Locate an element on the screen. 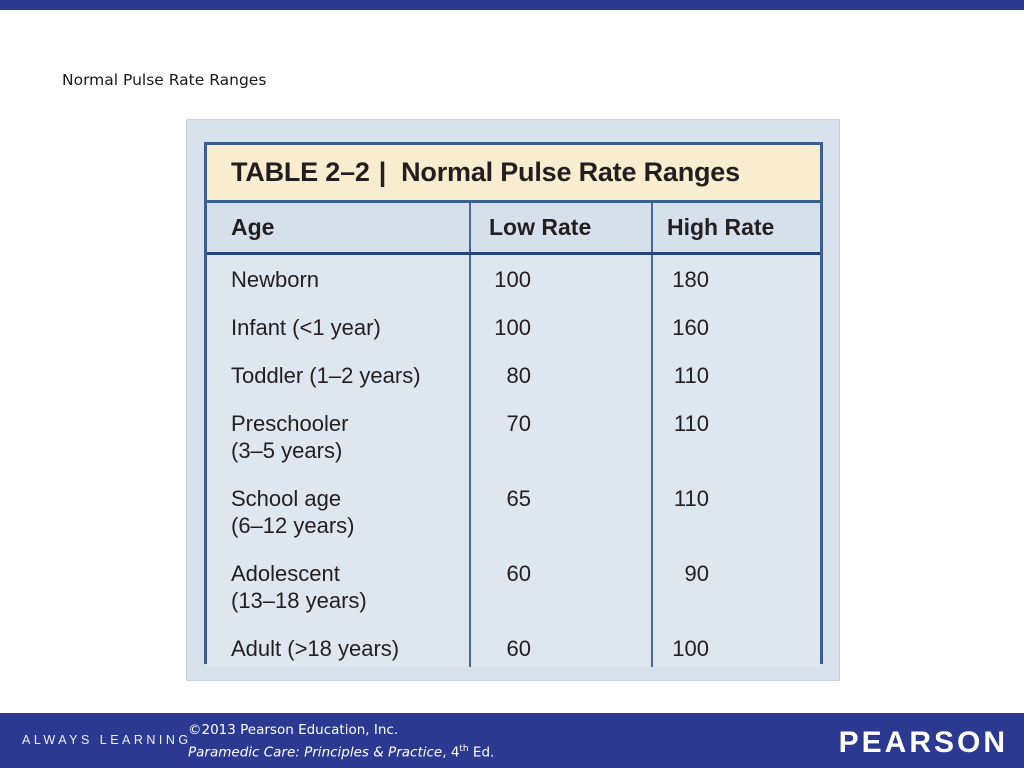  age-label-line2: (3–5 years) is located at coordinates (287, 450).